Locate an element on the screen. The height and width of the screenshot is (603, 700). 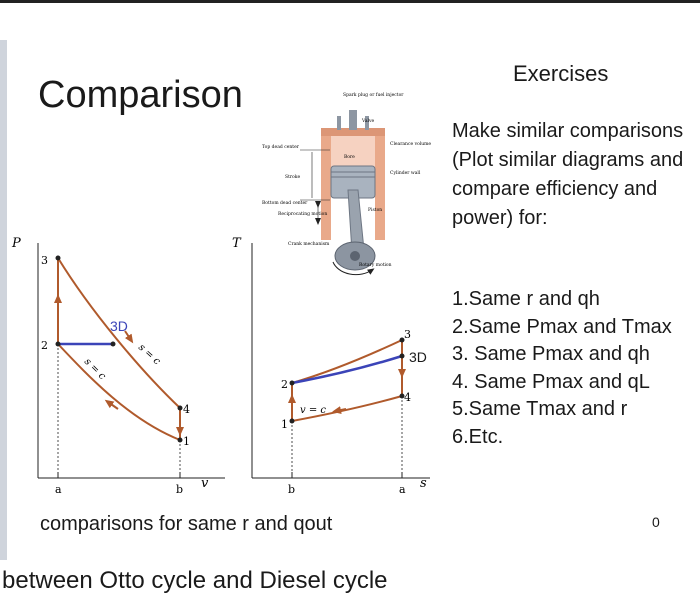
ts-heat-rejection-curve is located at coordinates (347, 408).